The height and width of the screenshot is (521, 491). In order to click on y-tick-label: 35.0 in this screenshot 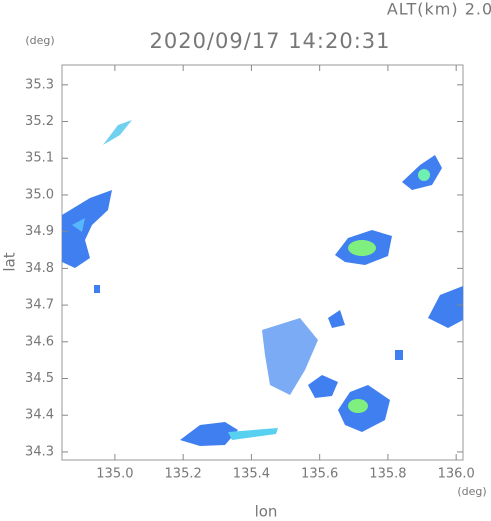, I will do `click(39, 194)`.